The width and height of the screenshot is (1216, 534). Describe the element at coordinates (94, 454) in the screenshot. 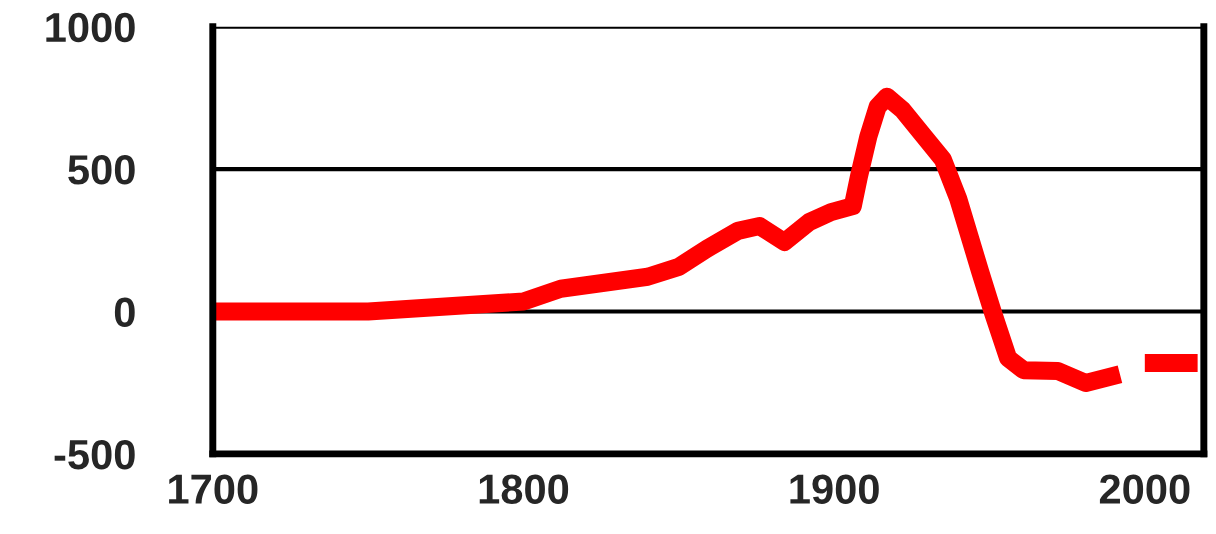

I see `y-tick-label: -500` at that location.